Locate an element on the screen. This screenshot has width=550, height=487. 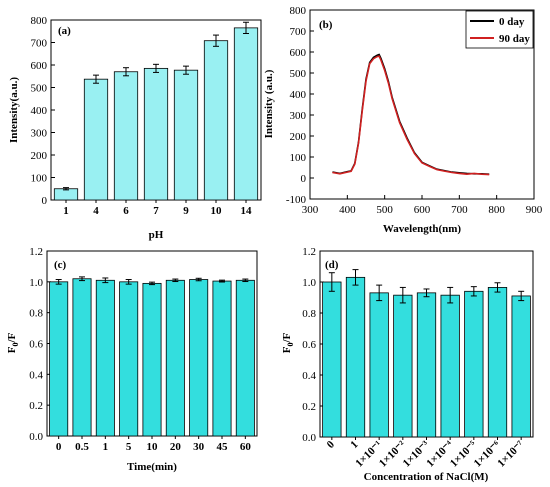
x-tick-label: 900 is located at coordinates (534, 210).